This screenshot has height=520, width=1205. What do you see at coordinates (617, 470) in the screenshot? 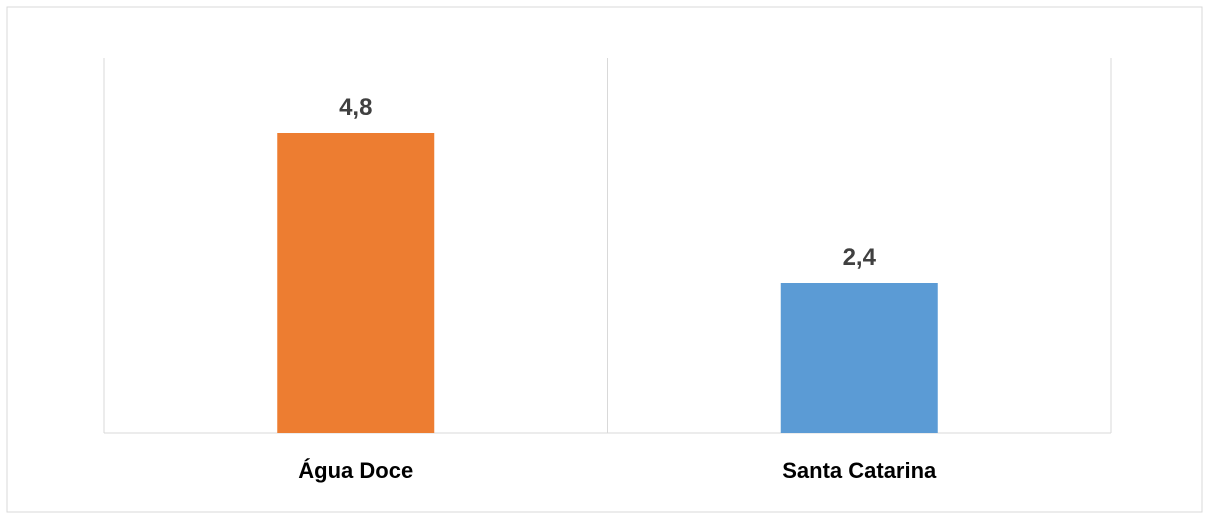
I see `category-labels: Água Doce Santa Catarina` at bounding box center [617, 470].